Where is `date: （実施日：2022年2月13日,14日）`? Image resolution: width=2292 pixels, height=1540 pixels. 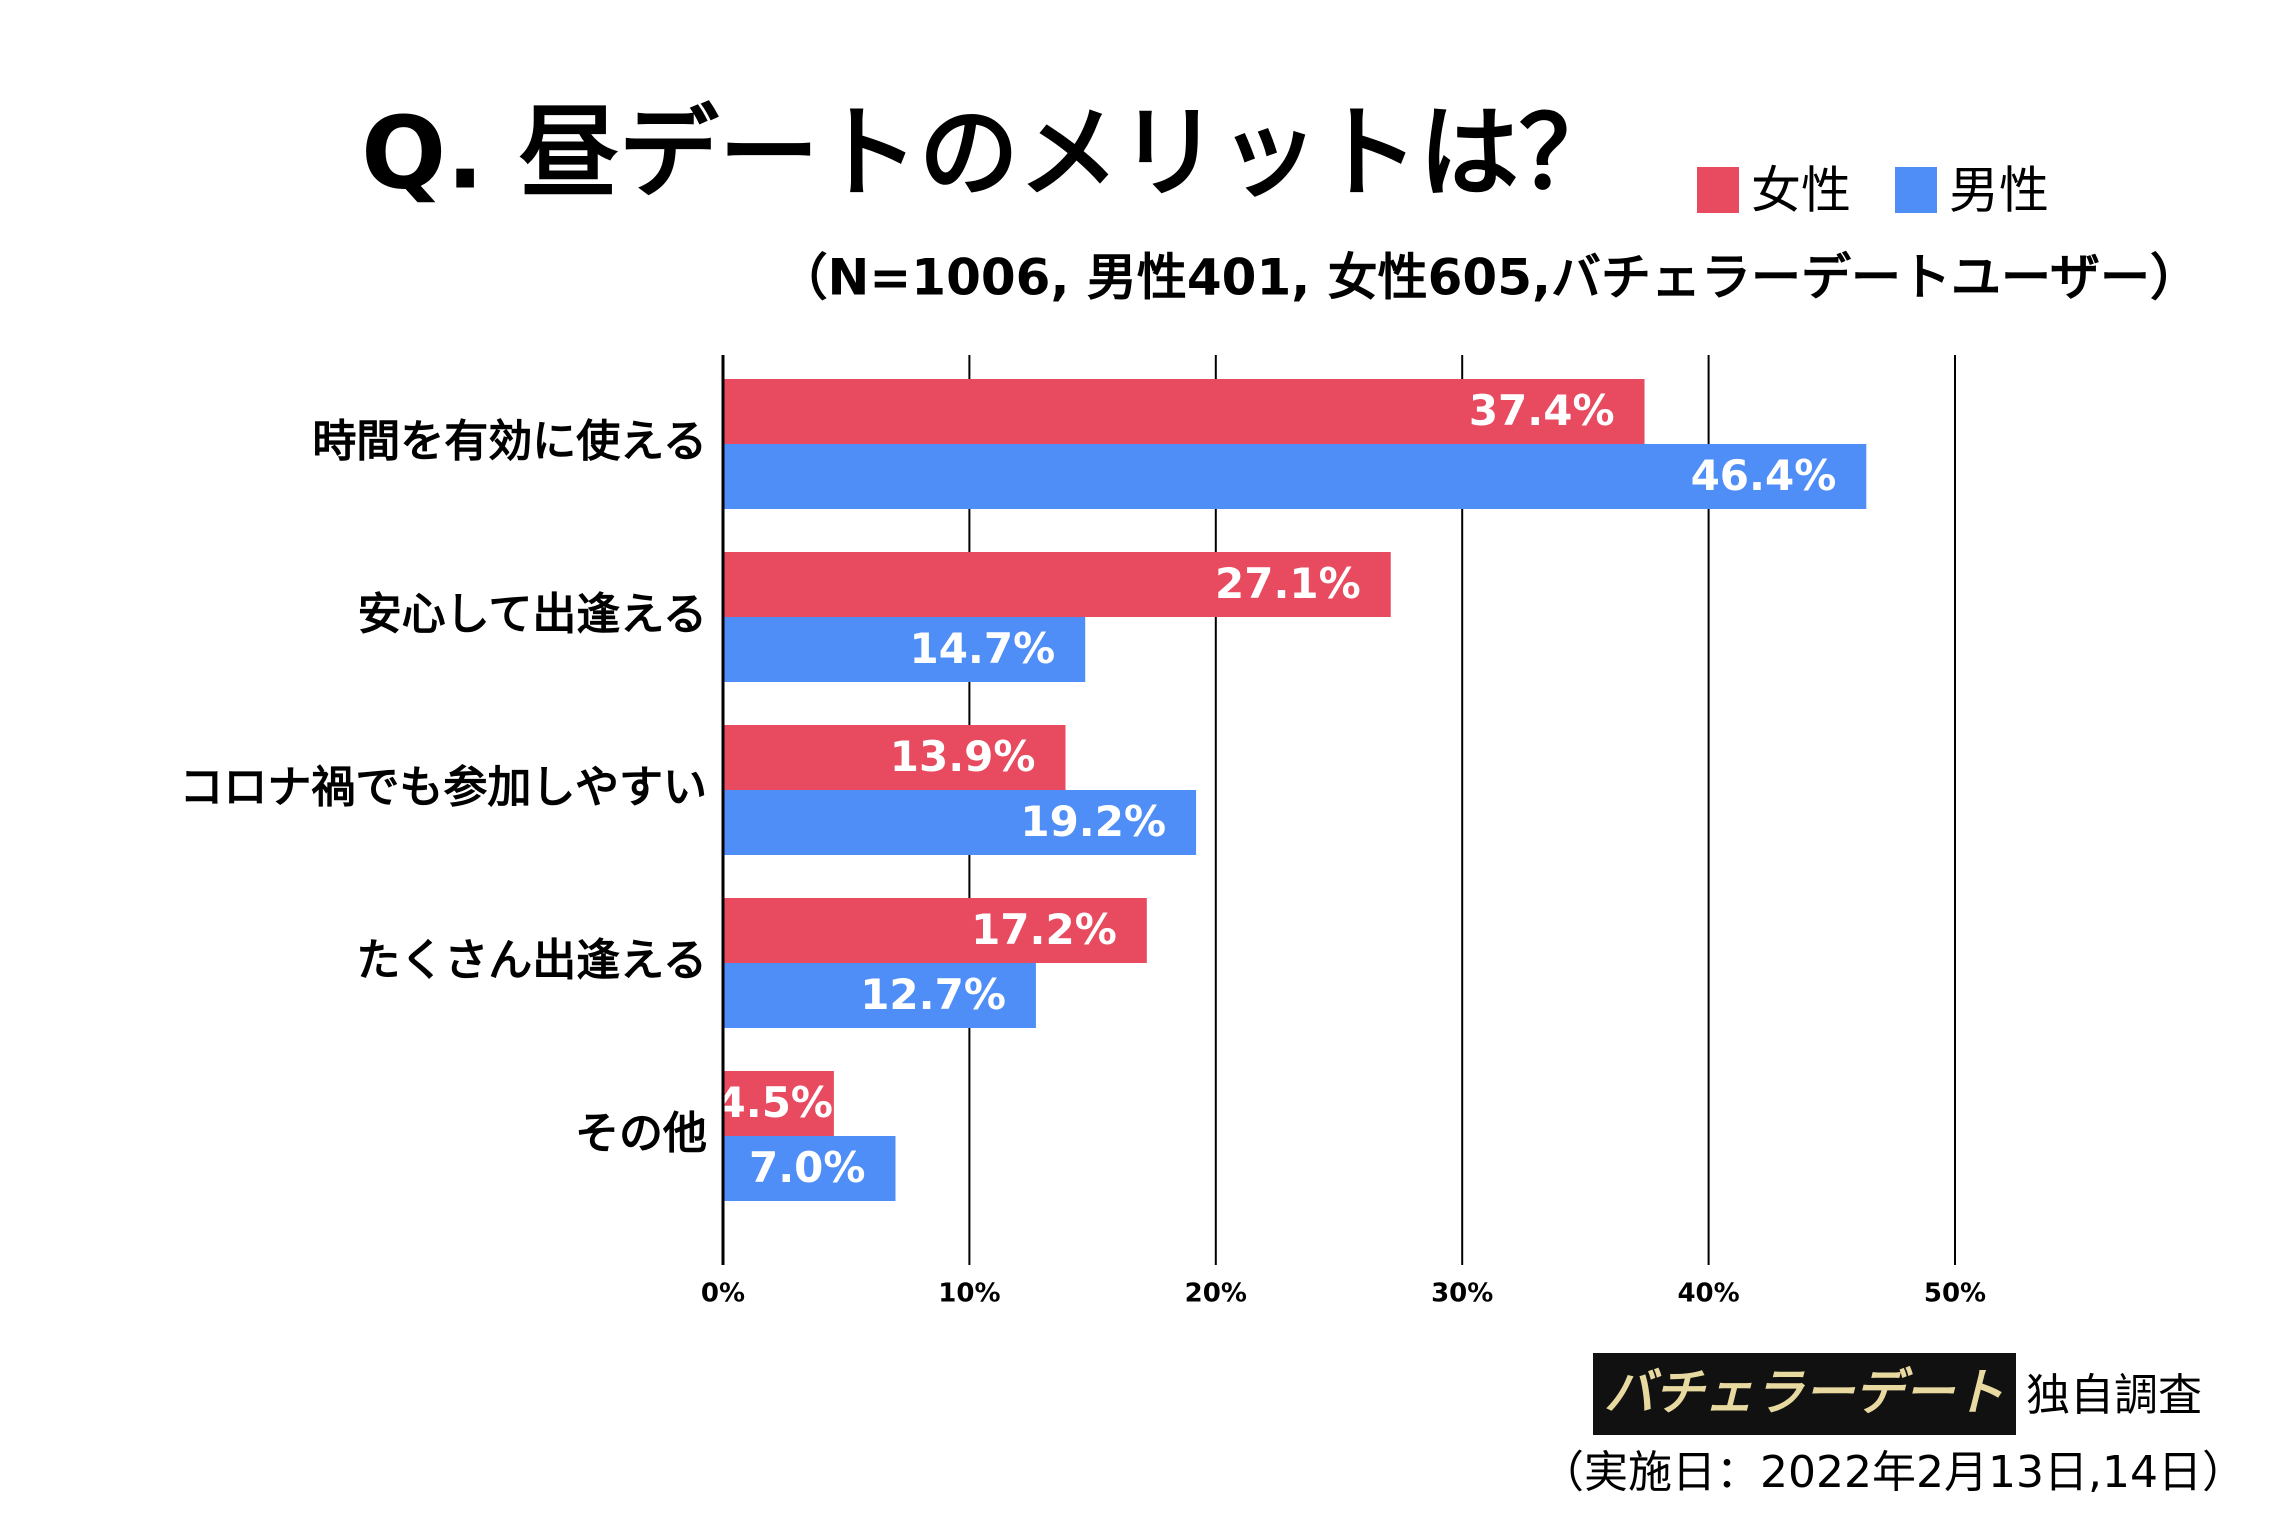
date: （実施日：2022年2月13日,14日） is located at coordinates (1893, 1472).